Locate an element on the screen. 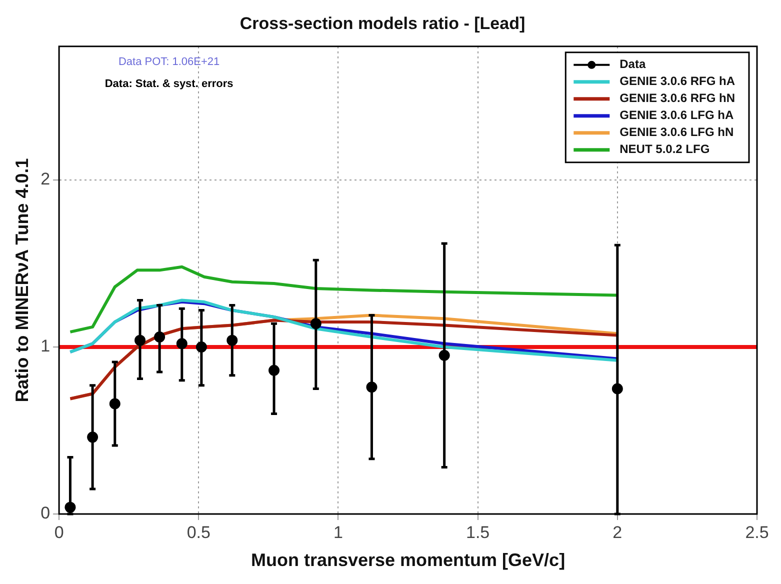 The height and width of the screenshot is (584, 781). legend-label: GENIE 3.0.6 RFG hN is located at coordinates (677, 98).